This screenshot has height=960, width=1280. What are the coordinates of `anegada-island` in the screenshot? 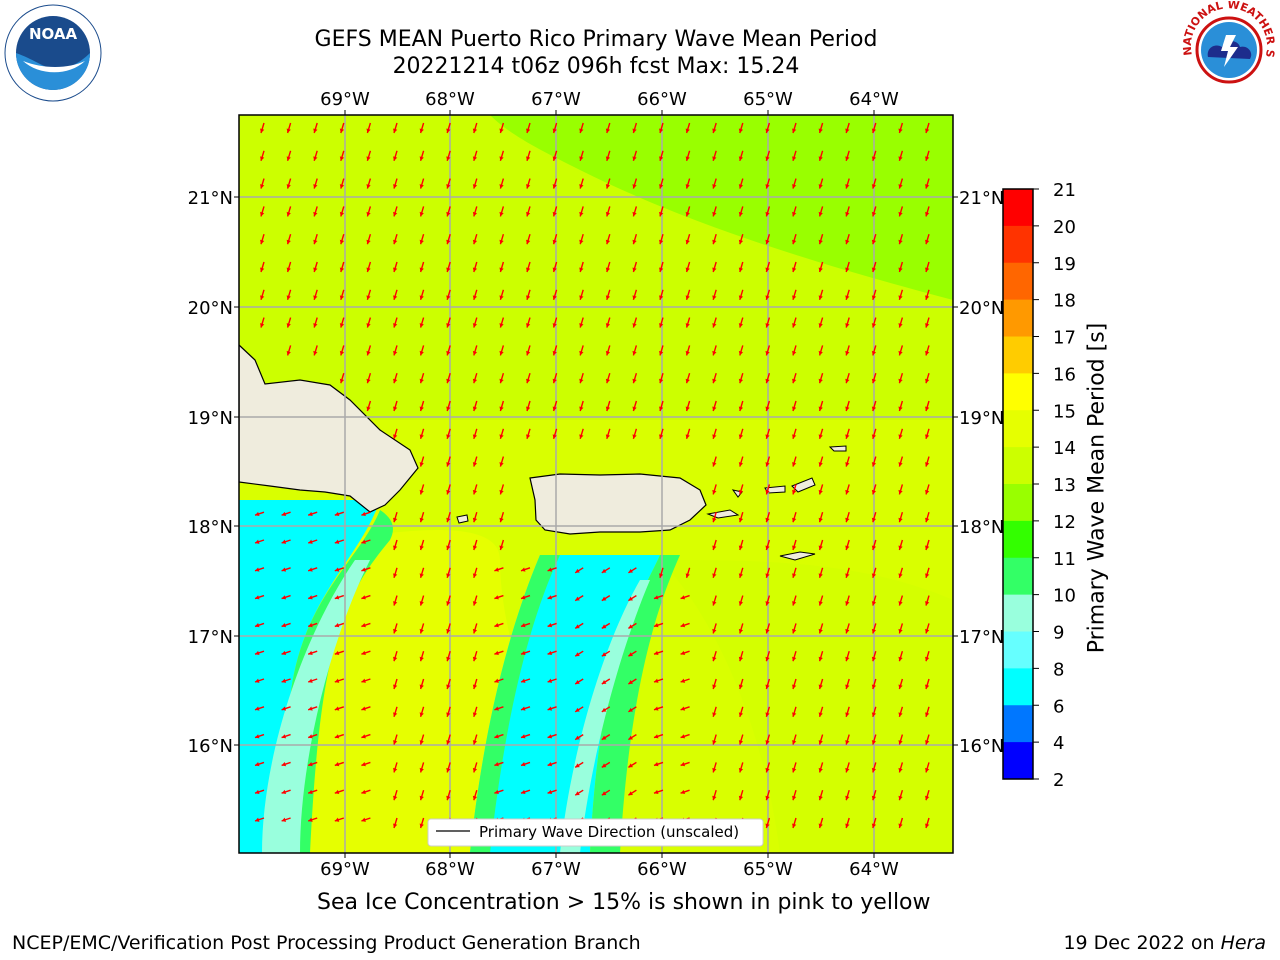 It's located at (837, 448).